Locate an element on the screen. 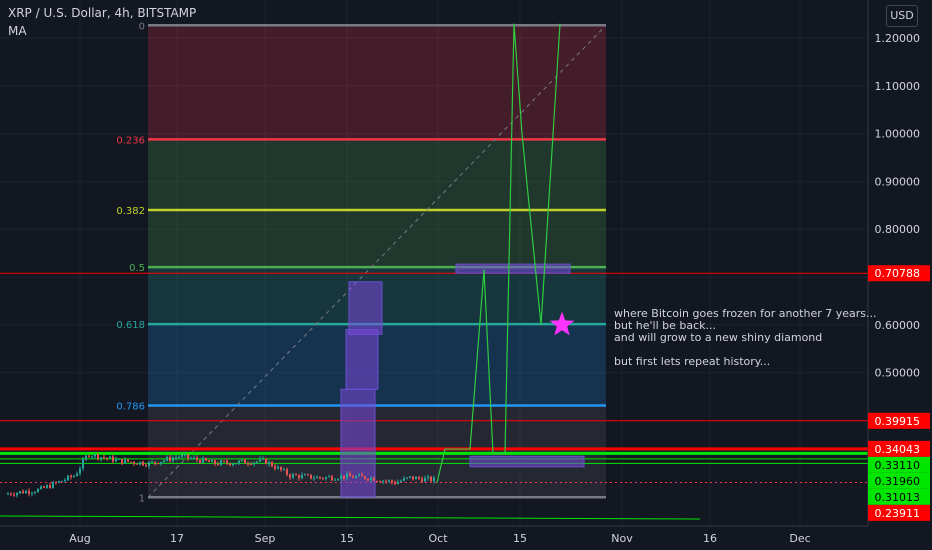  price-tick-label: 0.90000 is located at coordinates (898, 181).